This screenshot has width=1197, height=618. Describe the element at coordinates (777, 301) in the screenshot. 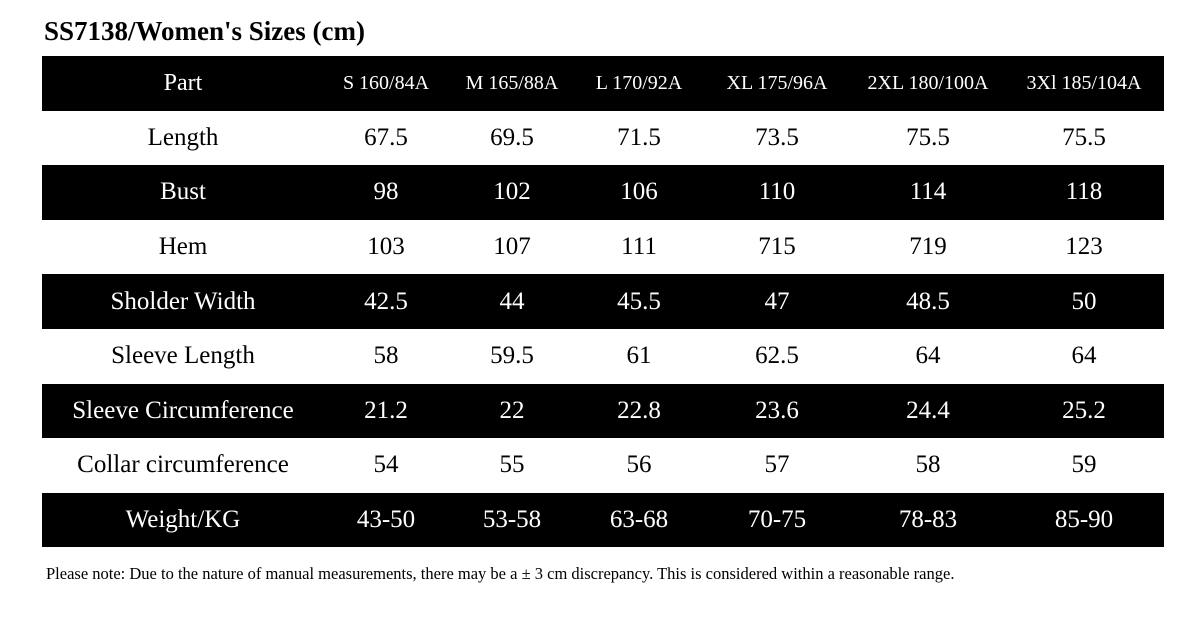

I see `table-cell: 47` at that location.